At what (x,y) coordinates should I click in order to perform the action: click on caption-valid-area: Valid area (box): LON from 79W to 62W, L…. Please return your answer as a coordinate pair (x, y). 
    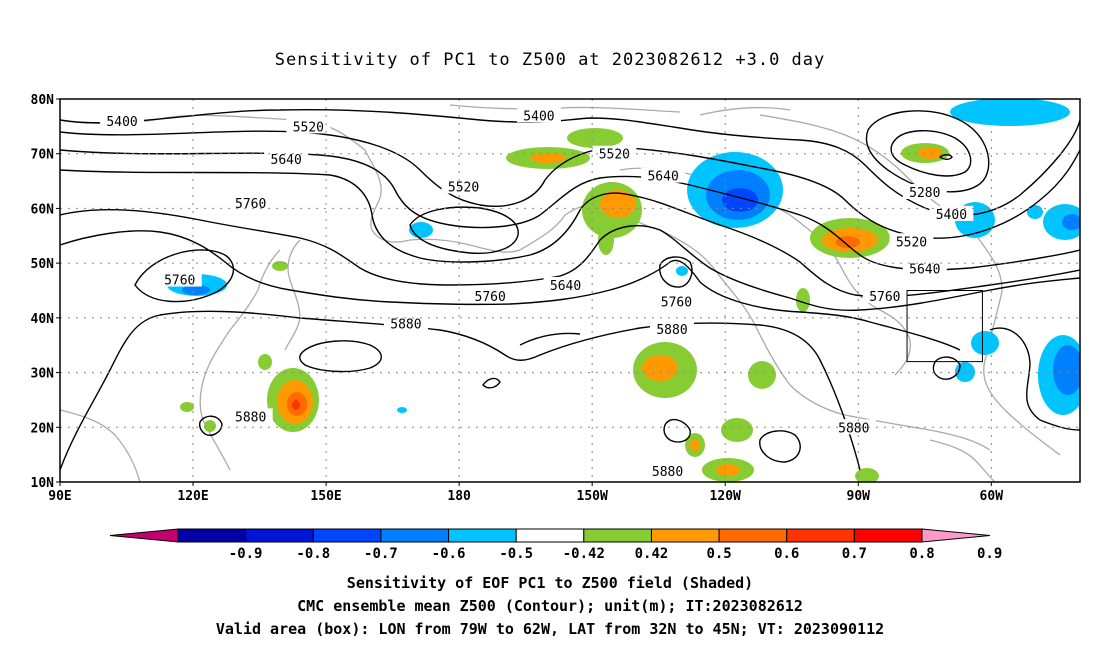
    Looking at the image, I should click on (550, 629).